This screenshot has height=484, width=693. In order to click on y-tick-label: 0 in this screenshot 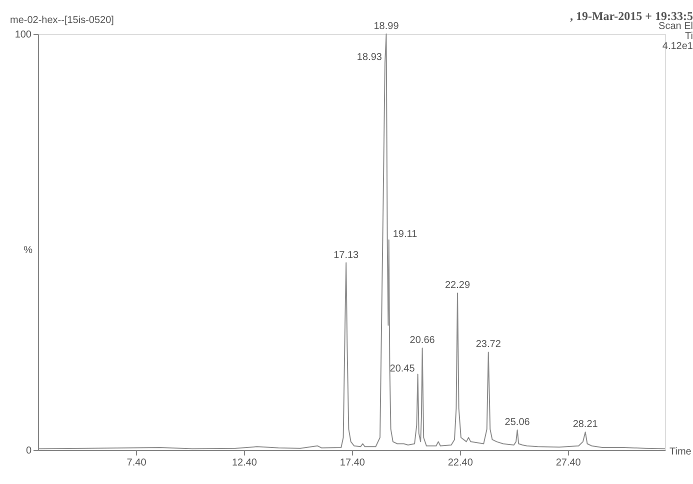, I will do `click(29, 451)`.